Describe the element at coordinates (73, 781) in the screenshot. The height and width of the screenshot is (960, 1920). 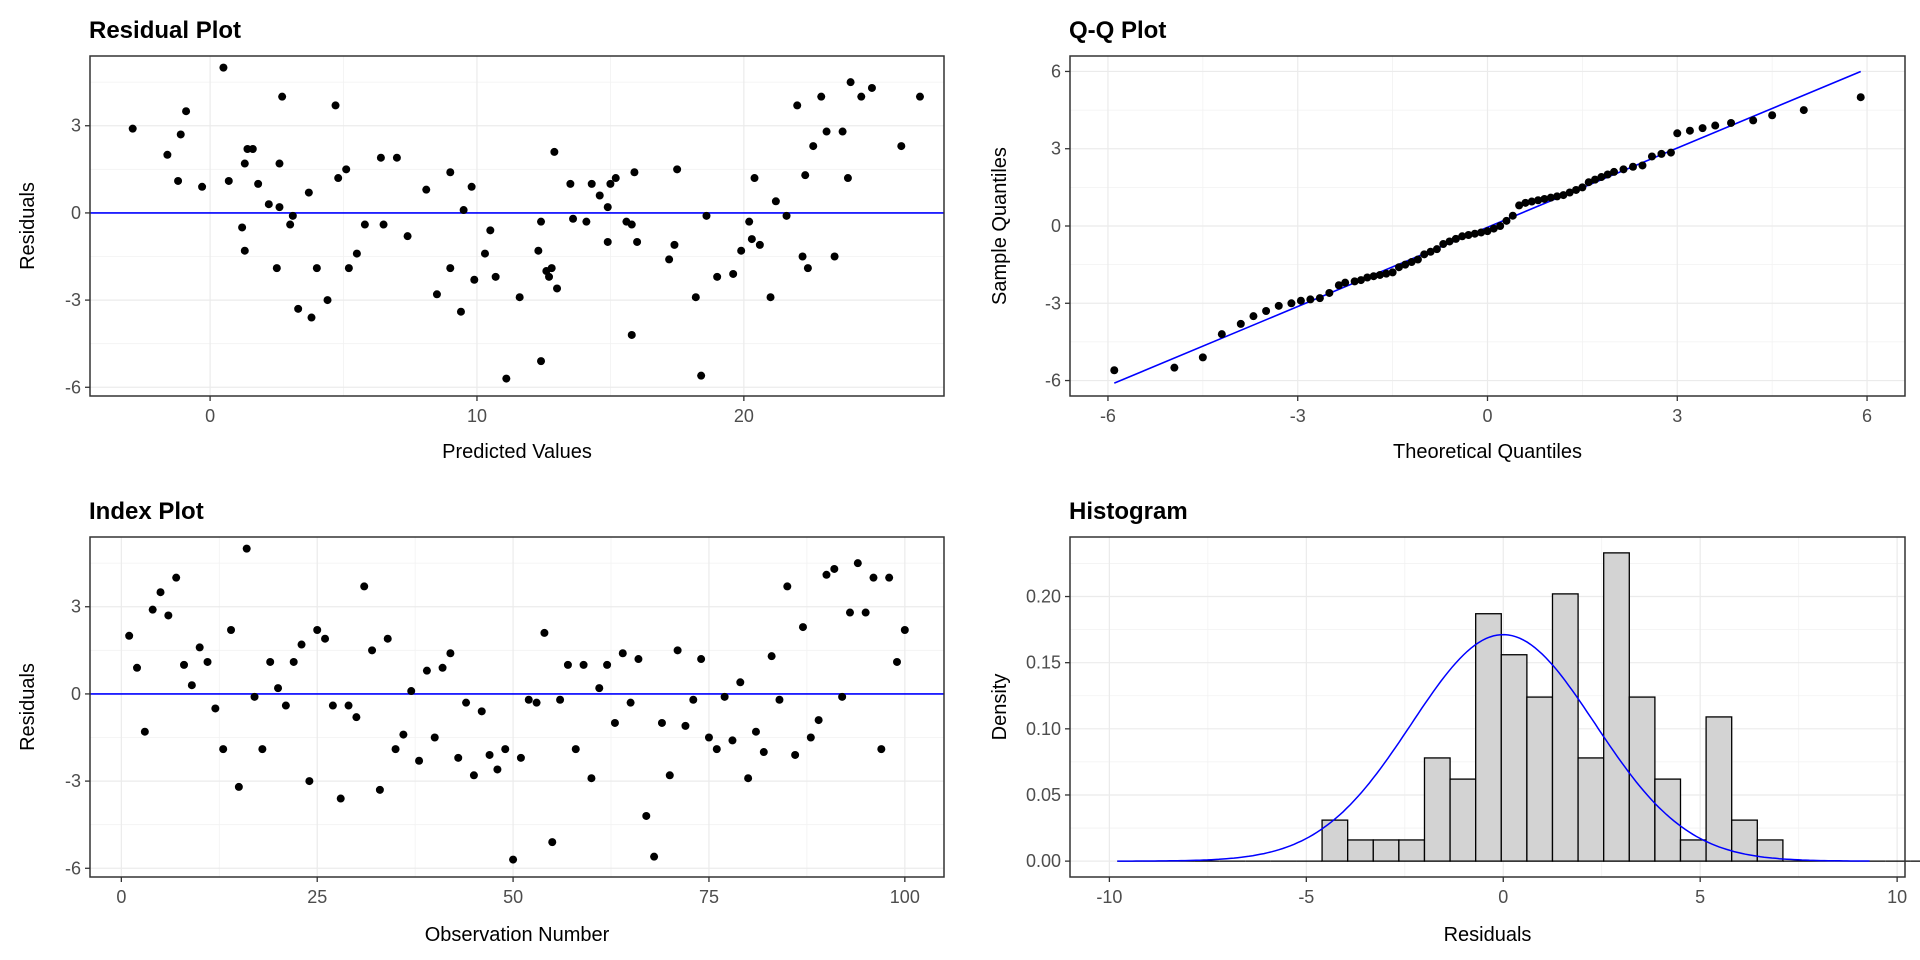
I see `y-tick-label: -3` at that location.